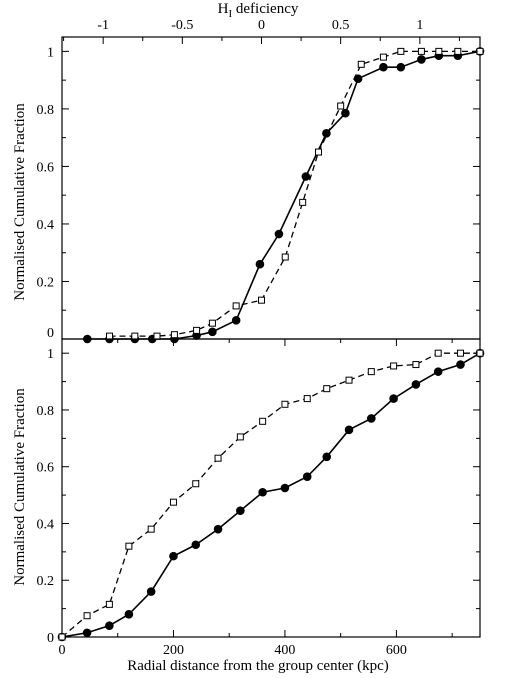  I want to click on bottom-y-tick-label: 0.4, so click(46, 524).